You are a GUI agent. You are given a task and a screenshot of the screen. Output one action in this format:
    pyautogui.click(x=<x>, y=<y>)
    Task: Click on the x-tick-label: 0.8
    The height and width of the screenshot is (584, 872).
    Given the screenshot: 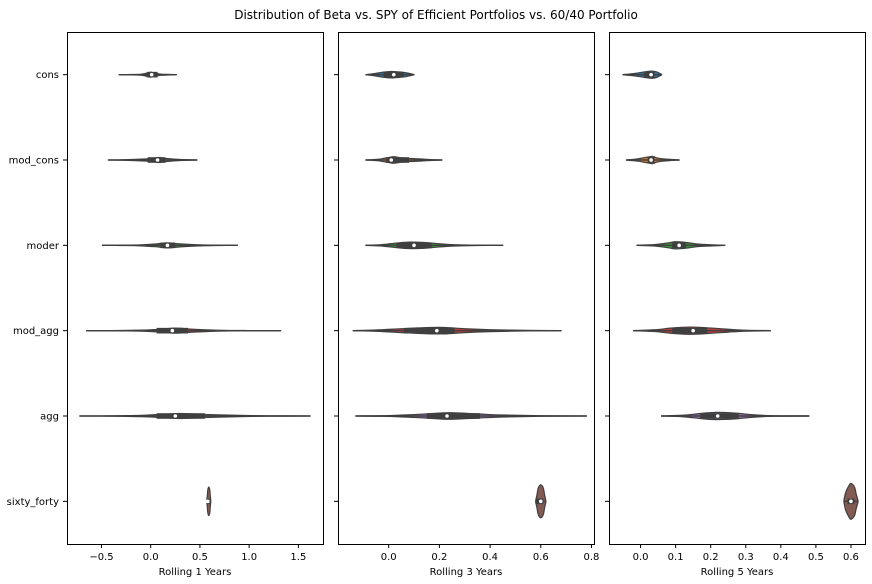 What is the action you would take?
    pyautogui.click(x=592, y=557)
    